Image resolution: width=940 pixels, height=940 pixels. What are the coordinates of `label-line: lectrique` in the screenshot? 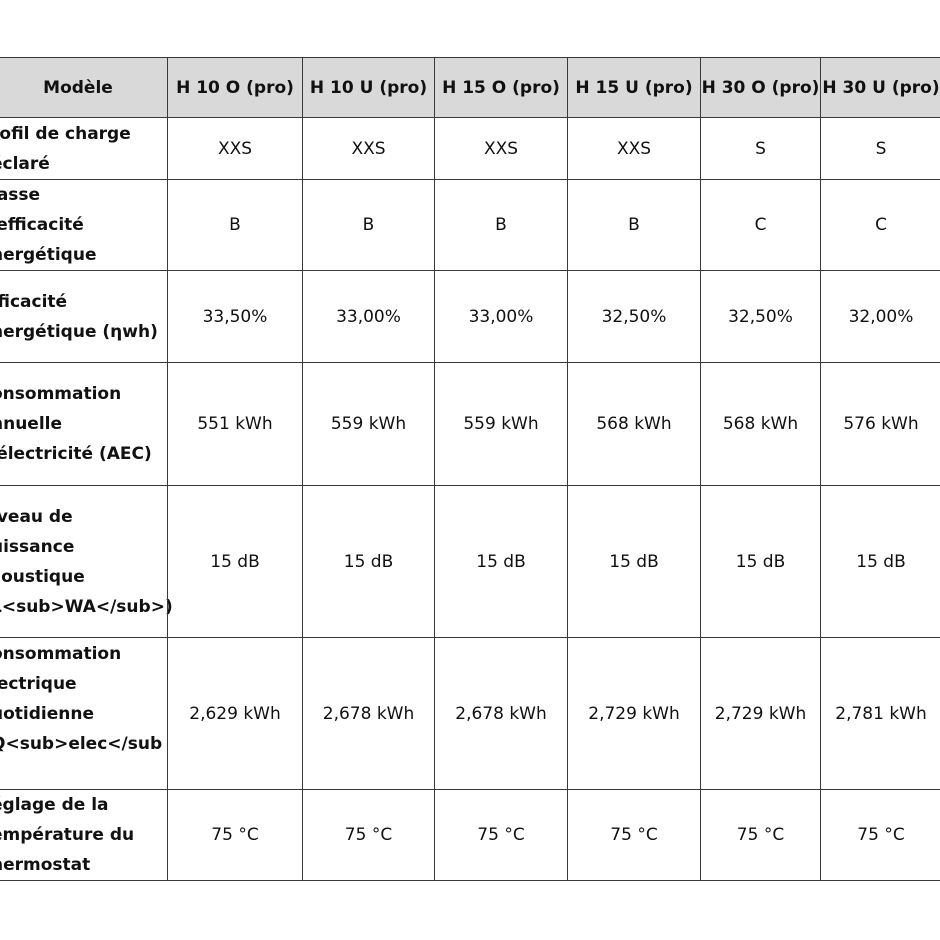 It's located at (38, 683).